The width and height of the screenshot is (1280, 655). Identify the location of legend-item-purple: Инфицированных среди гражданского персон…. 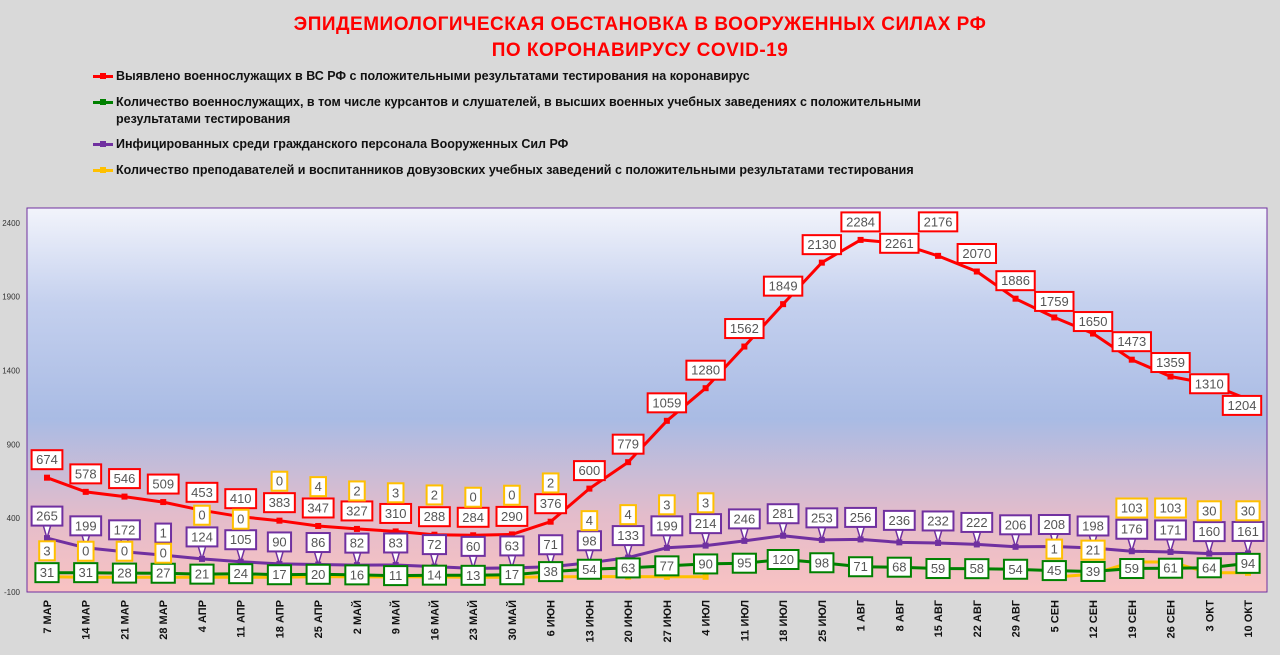
(330, 144).